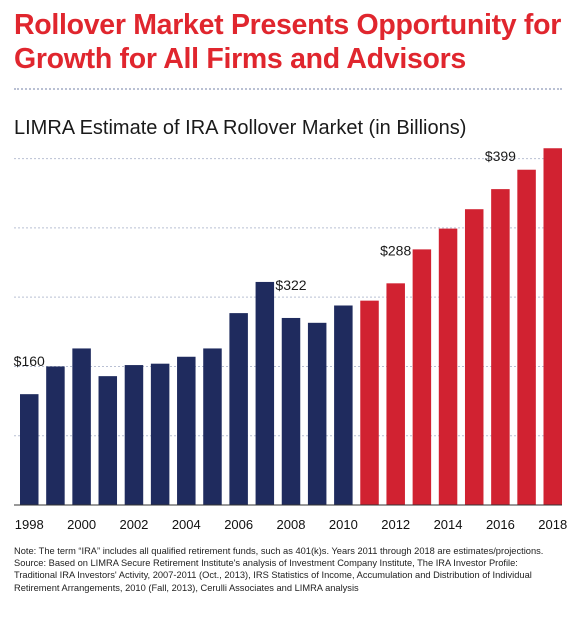 The width and height of the screenshot is (576, 621). I want to click on x-tick-label: 2000, so click(81, 524).